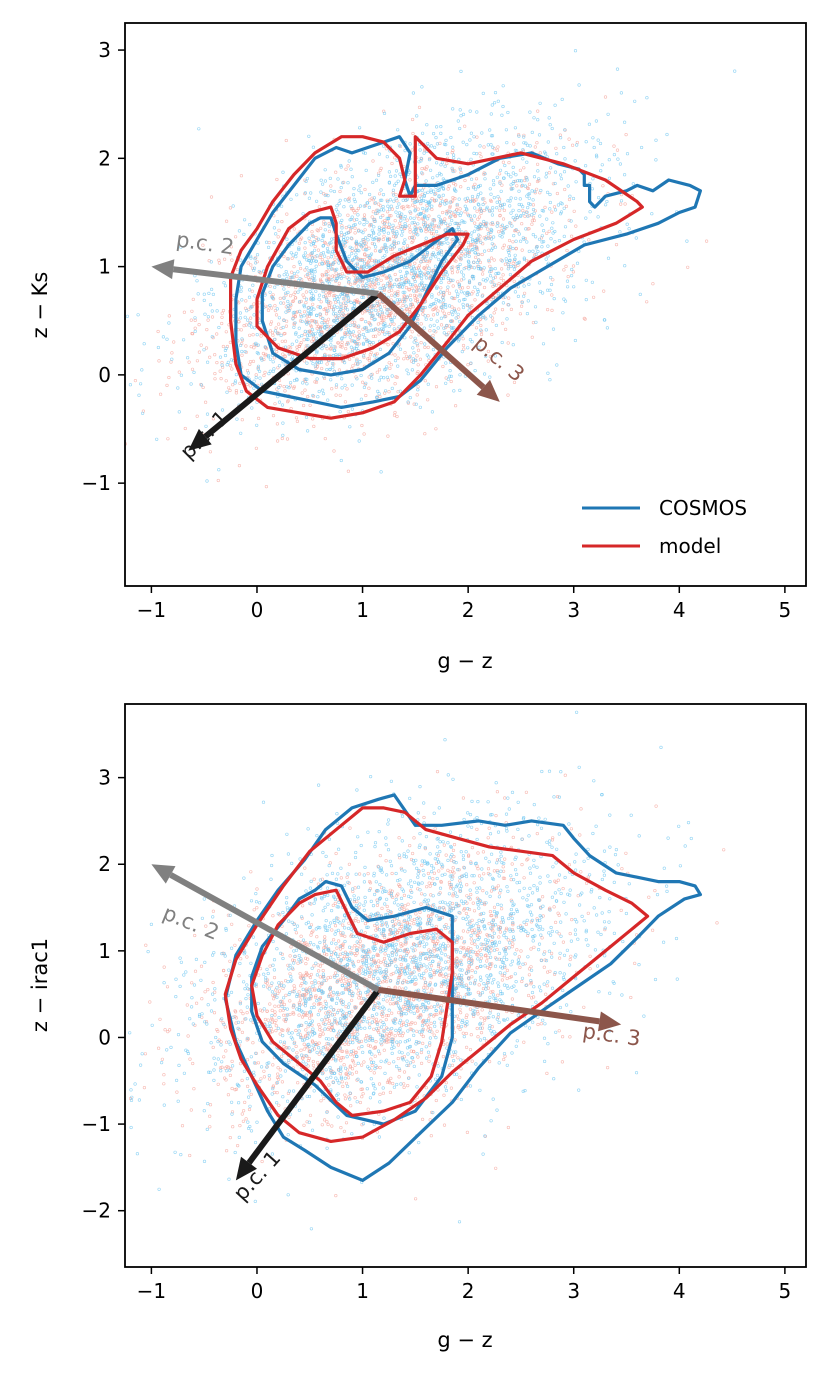 Image resolution: width=831 pixels, height=1378 pixels. Describe the element at coordinates (573, 610) in the screenshot. I see `top-x-tick-label: 3` at that location.